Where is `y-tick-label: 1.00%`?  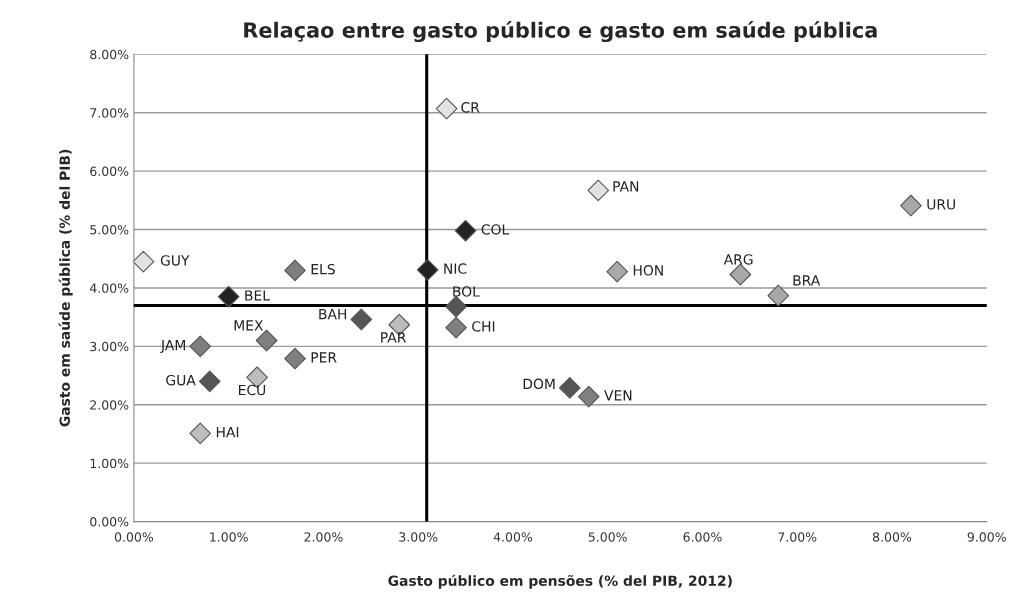 y-tick-label: 1.00% is located at coordinates (109, 463).